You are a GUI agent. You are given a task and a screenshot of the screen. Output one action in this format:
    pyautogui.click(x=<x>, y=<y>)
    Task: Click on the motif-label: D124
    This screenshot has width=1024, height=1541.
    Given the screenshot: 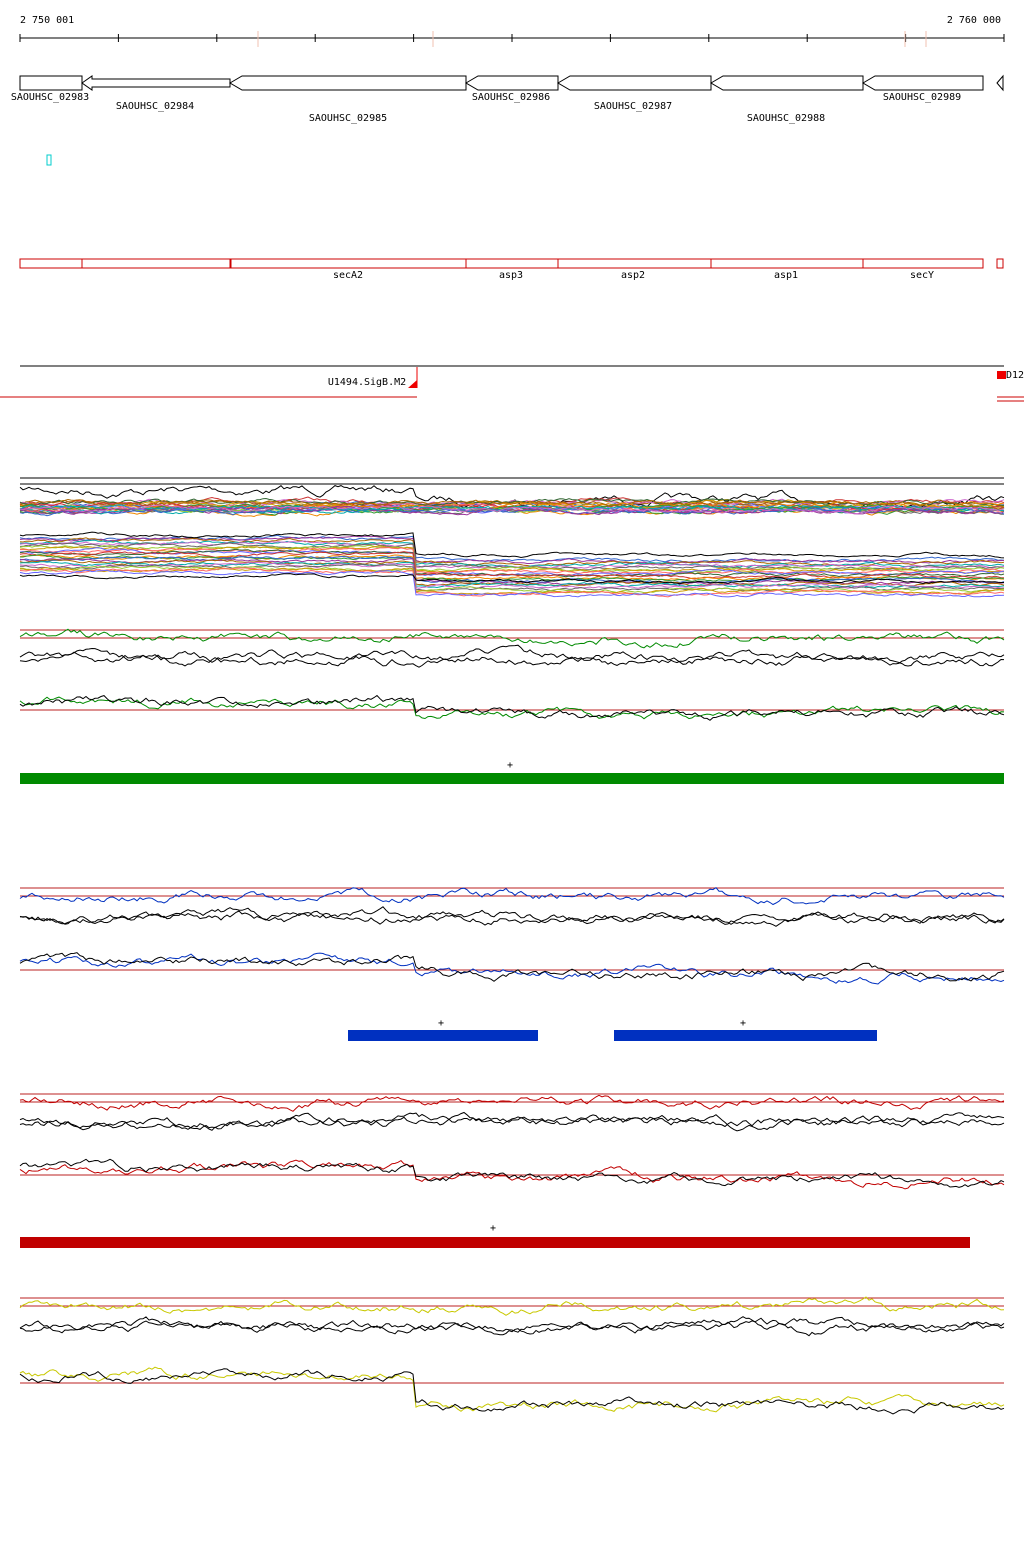 What is the action you would take?
    pyautogui.click(x=1015, y=375)
    